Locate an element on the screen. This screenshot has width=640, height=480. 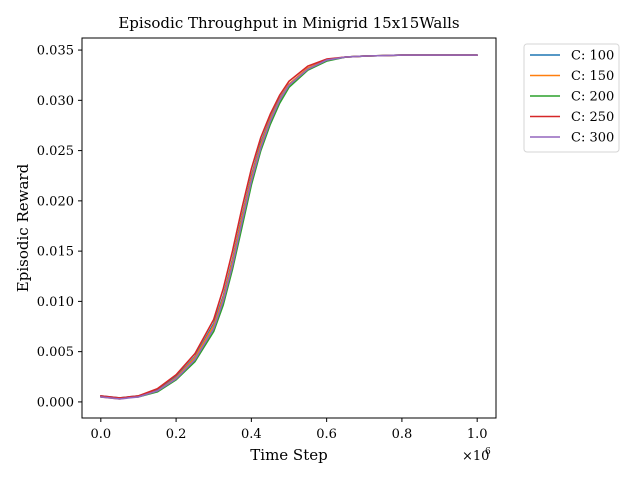
y-axis: 0.000 0.005 0.010 0.015 0.020 0.025 0.030 0.035 is located at coordinates (59, 227).